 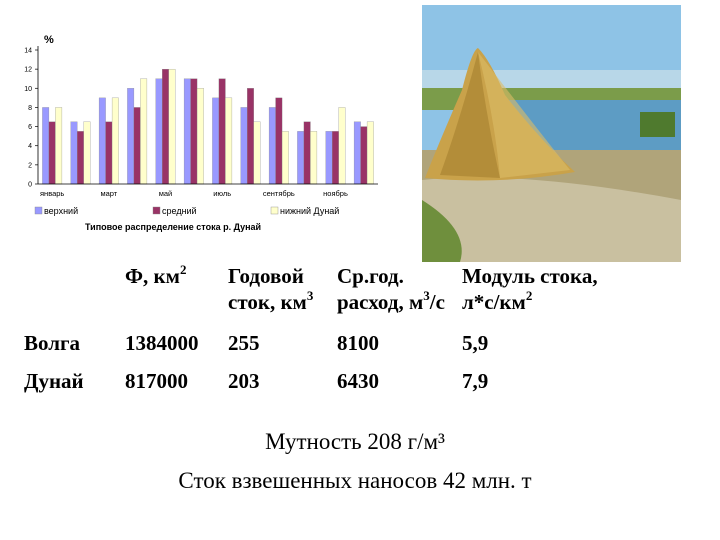 I want to click on table-cell: 1384000, so click(x=162, y=343).